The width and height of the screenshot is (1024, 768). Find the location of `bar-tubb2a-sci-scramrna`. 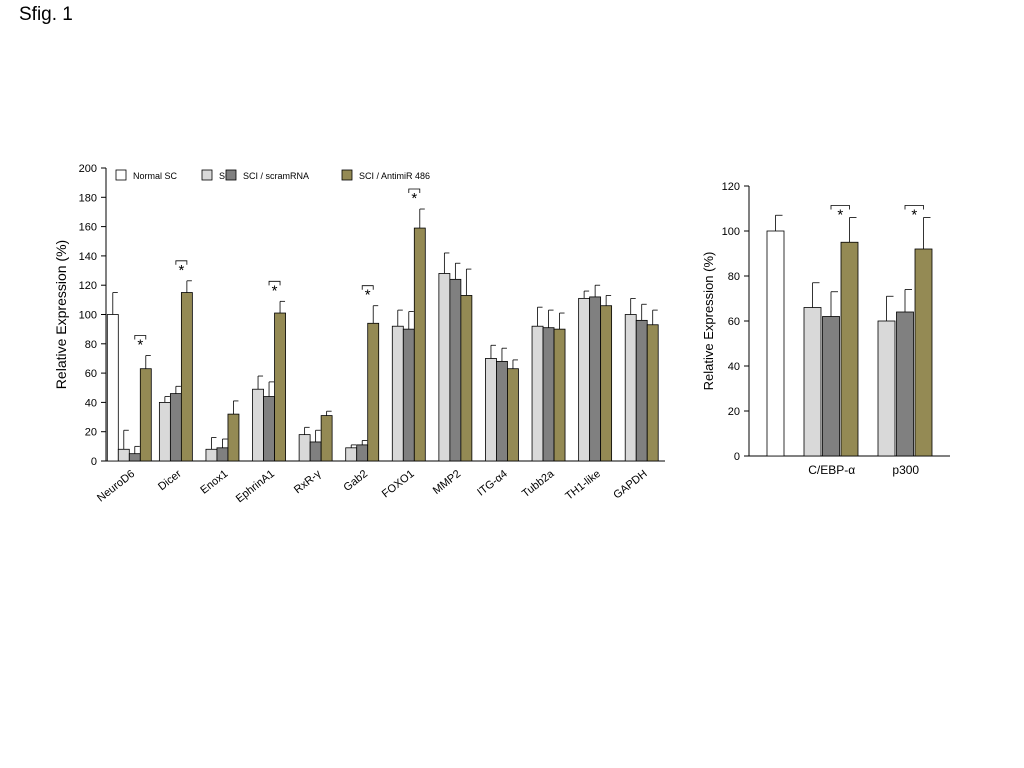

bar-tubb2a-sci-scramrna is located at coordinates (548, 394).